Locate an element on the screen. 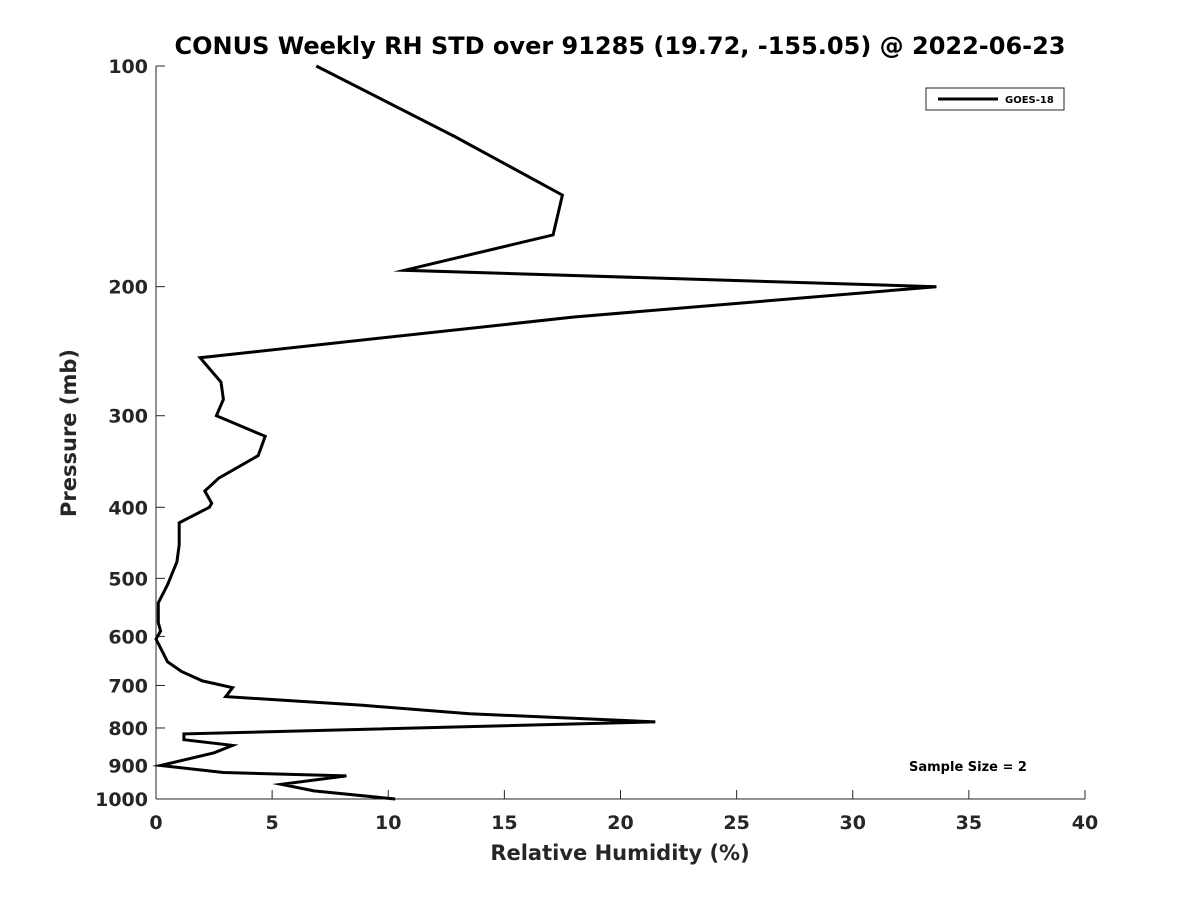 The height and width of the screenshot is (900, 1200). x-tick-label: 35 is located at coordinates (969, 823).